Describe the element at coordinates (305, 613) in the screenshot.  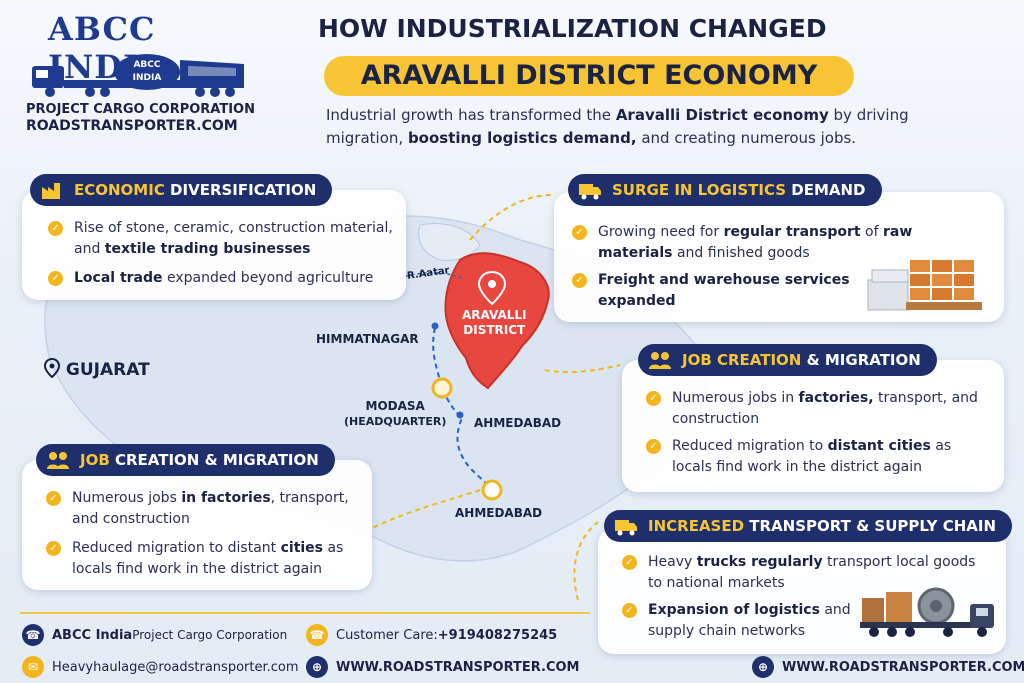
I see `footer-divider` at that location.